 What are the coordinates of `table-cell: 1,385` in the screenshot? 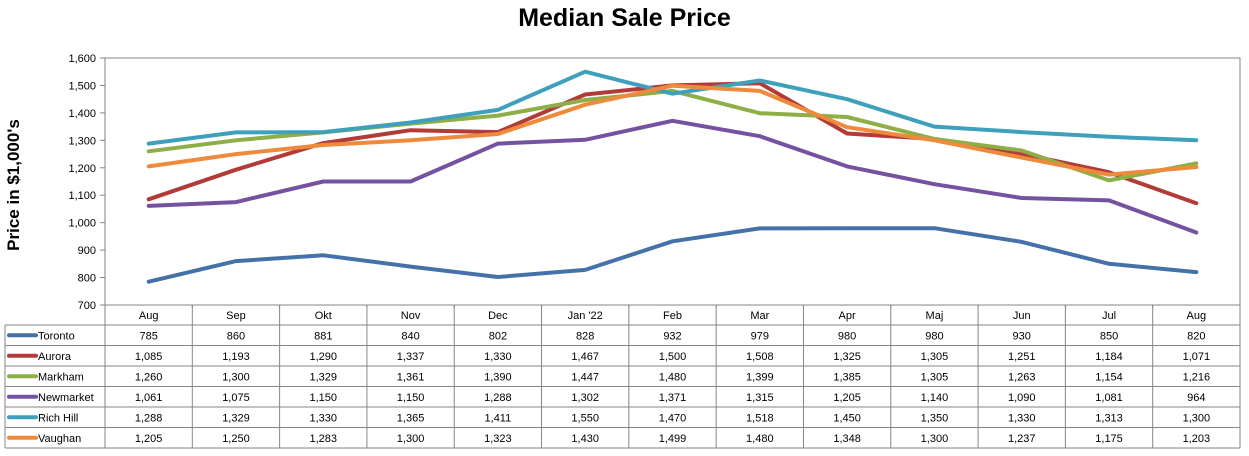 It's located at (847, 377).